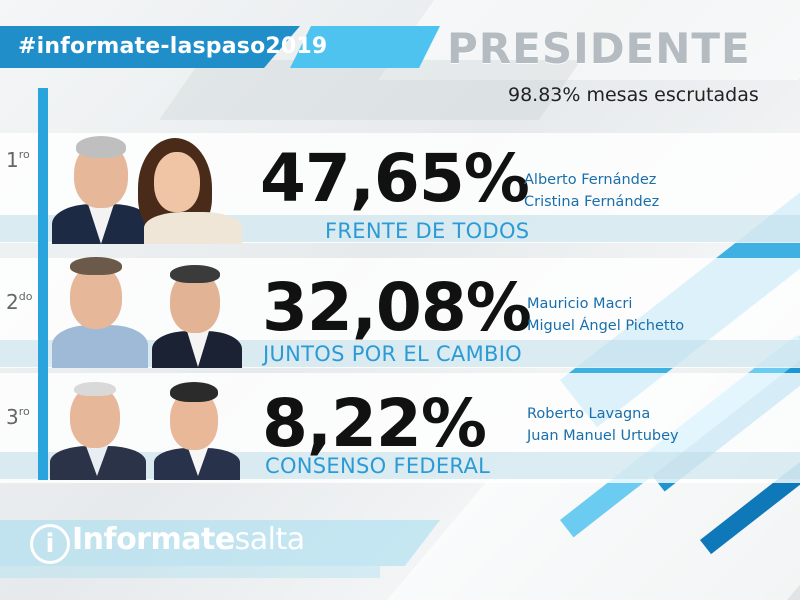 The image size is (800, 600). I want to click on page-title: PRESIDENTE, so click(599, 48).